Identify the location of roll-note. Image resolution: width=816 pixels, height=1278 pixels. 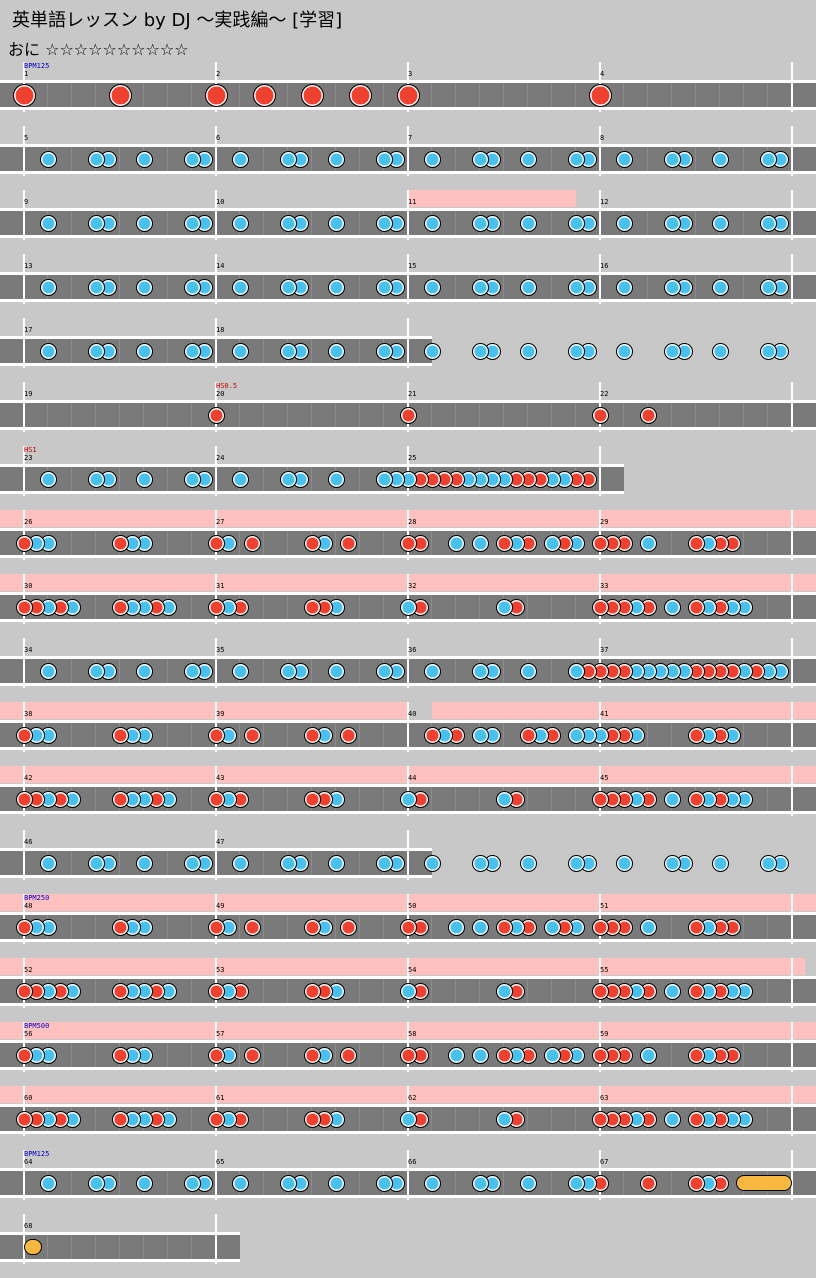
(764, 1183).